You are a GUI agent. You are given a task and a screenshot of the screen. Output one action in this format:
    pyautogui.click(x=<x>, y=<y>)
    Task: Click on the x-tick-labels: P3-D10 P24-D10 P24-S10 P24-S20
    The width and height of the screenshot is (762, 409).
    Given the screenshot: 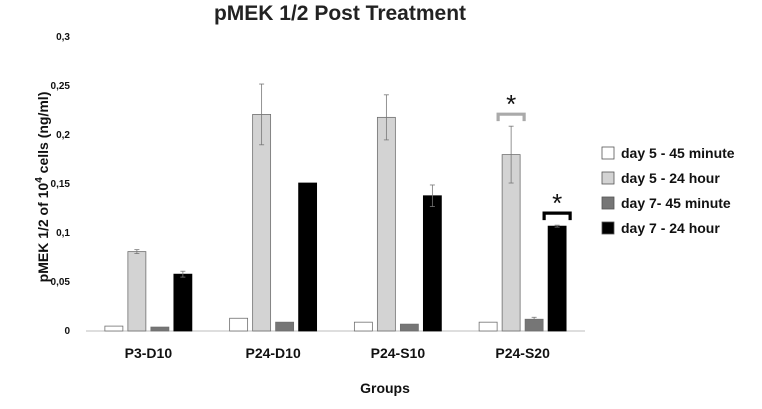 What is the action you would take?
    pyautogui.click(x=337, y=353)
    